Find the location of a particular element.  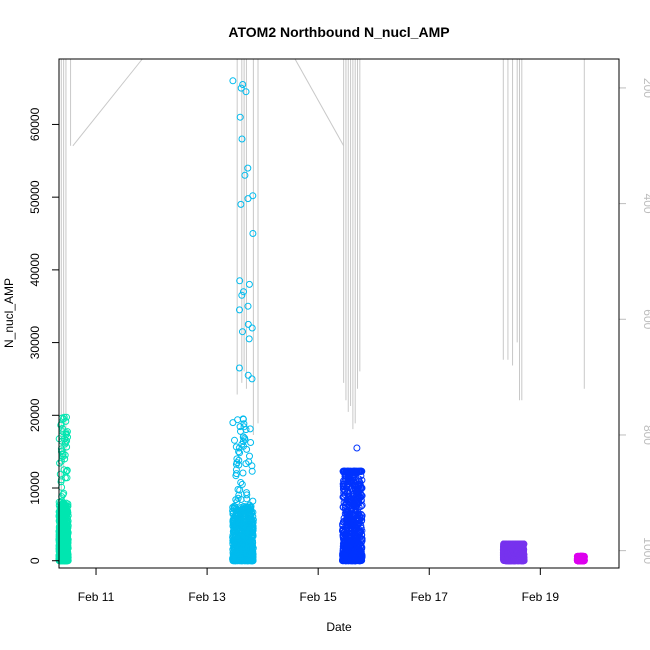

y-tick-label: 20000 is located at coordinates (35, 415).